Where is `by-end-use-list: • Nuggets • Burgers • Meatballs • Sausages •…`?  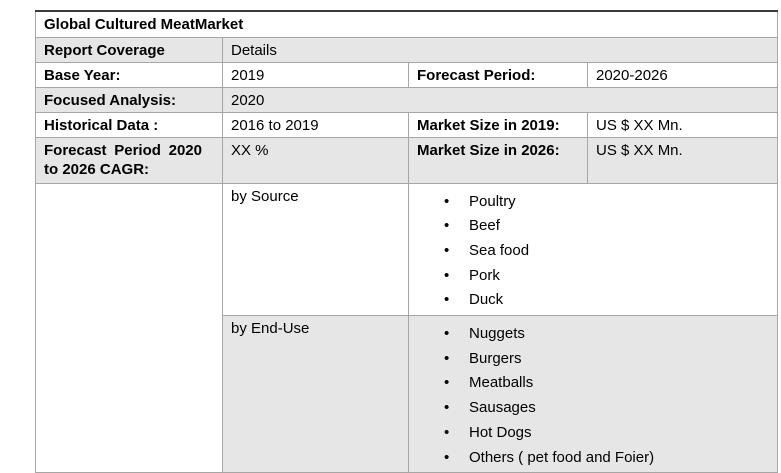 by-end-use-list: • Nuggets • Burgers • Meatballs • Sausages •… is located at coordinates (606, 396).